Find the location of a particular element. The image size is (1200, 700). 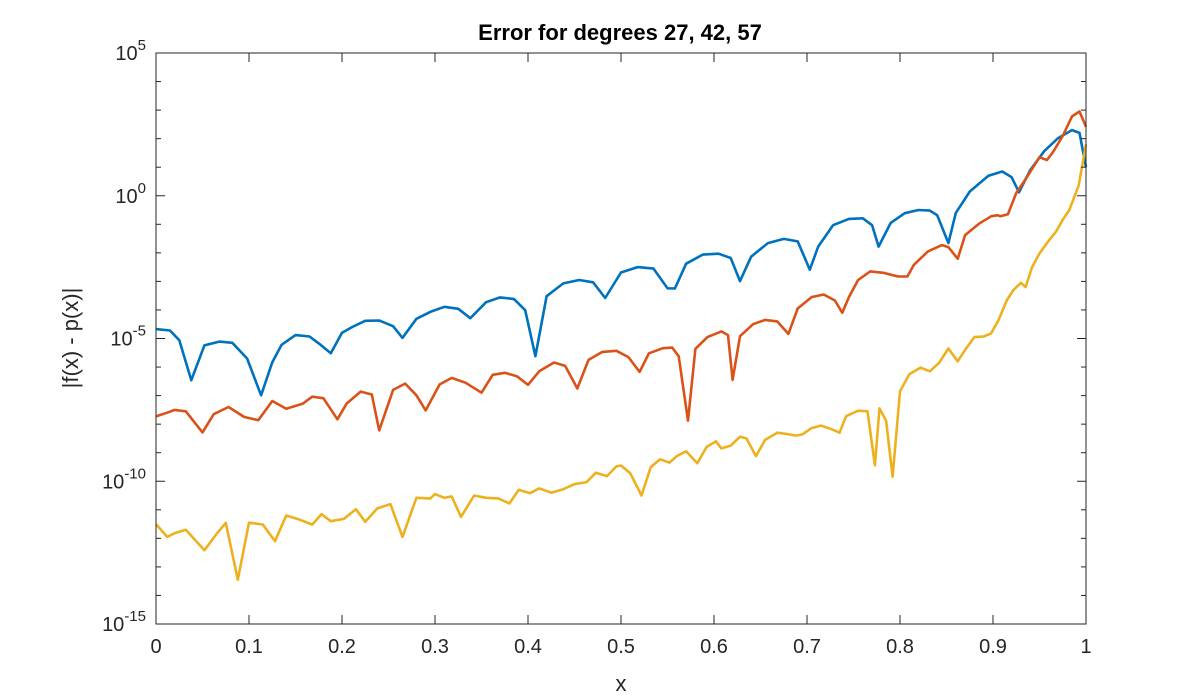

chart-title: Error for degrees 27, 42, 57 is located at coordinates (620, 32).